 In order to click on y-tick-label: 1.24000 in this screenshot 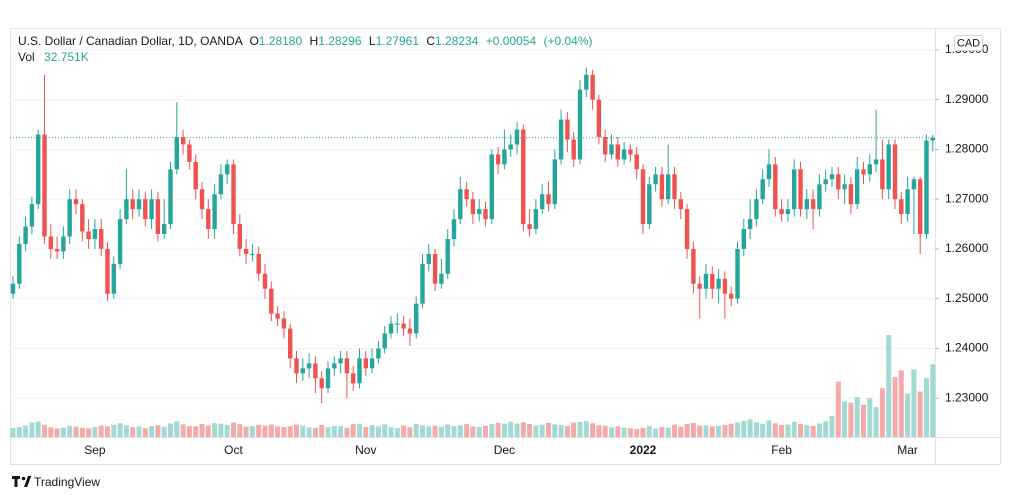, I will do `click(967, 348)`.